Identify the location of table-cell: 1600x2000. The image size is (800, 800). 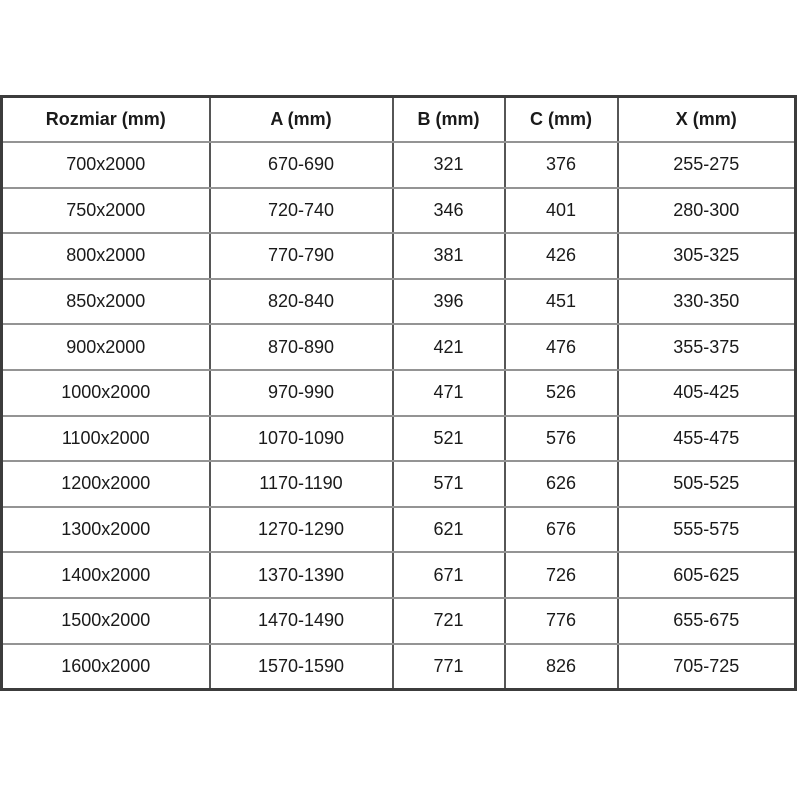
(105, 666).